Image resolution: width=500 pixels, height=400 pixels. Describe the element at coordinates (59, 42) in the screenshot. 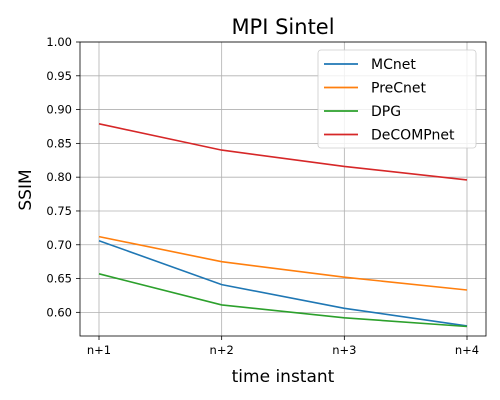

I see `y-tick-label: 1.00` at that location.